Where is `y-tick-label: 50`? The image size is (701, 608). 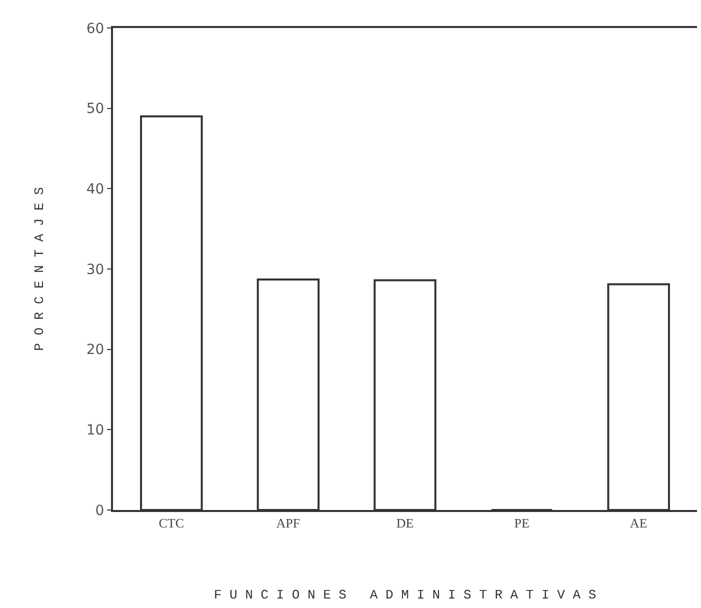
y-tick-label: 50 is located at coordinates (95, 109).